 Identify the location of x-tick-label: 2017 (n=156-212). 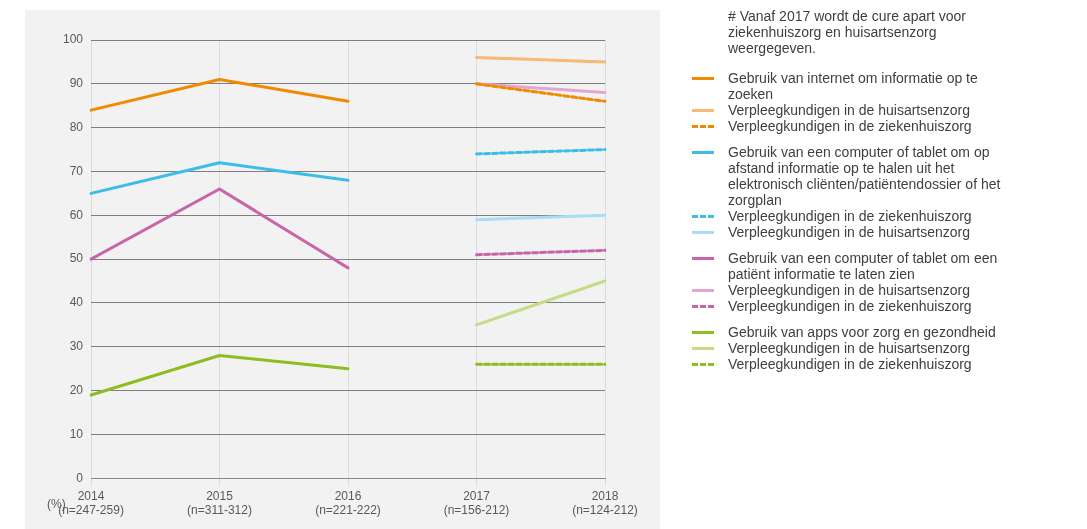
(476, 503).